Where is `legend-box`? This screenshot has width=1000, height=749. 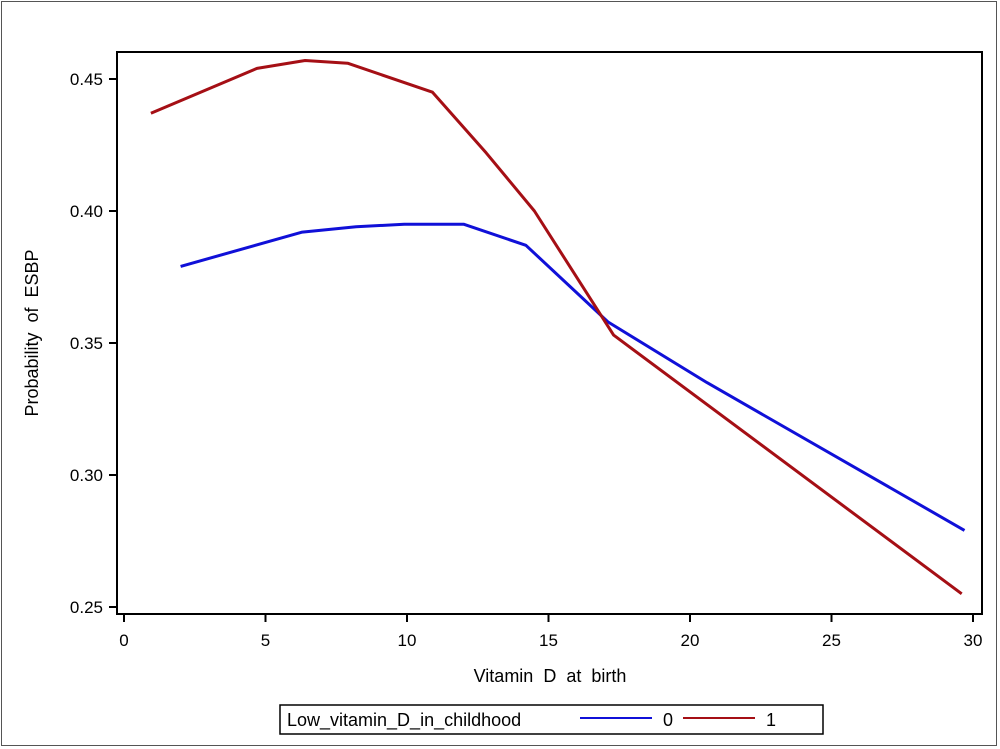 legend-box is located at coordinates (551, 719).